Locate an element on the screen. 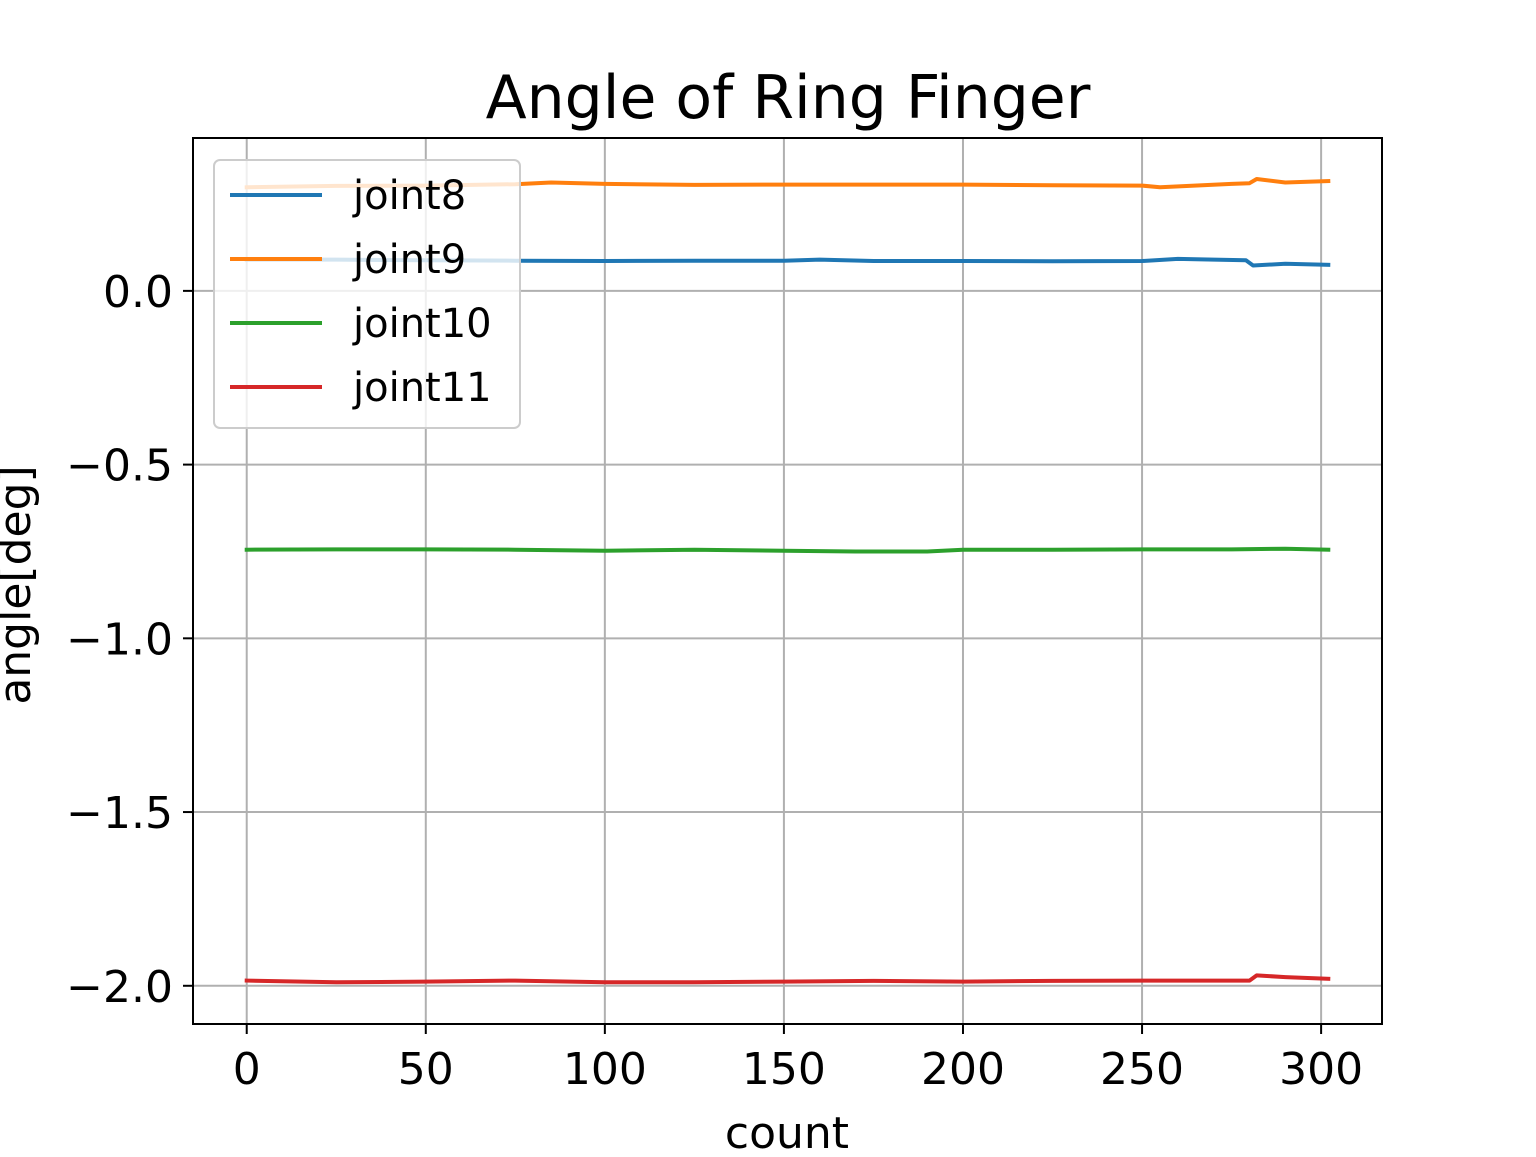 This screenshot has height=1157, width=1536. x-tick-label: 250 is located at coordinates (1142, 1069).